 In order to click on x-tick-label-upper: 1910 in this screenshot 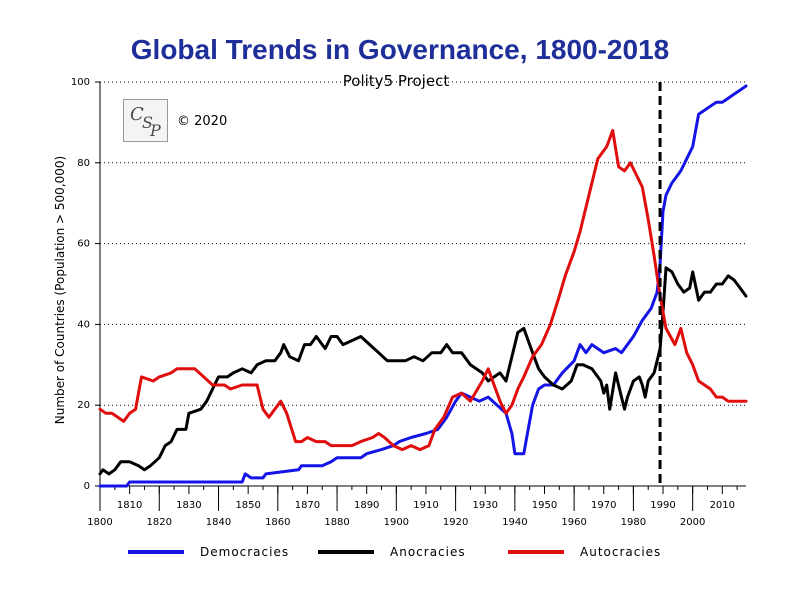, I will do `click(425, 505)`.